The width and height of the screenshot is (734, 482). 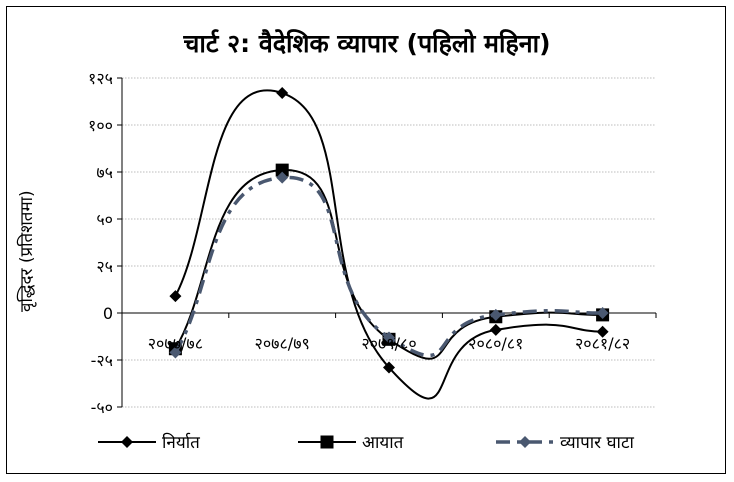 I want to click on y-tick-label: 0, so click(x=108, y=313).